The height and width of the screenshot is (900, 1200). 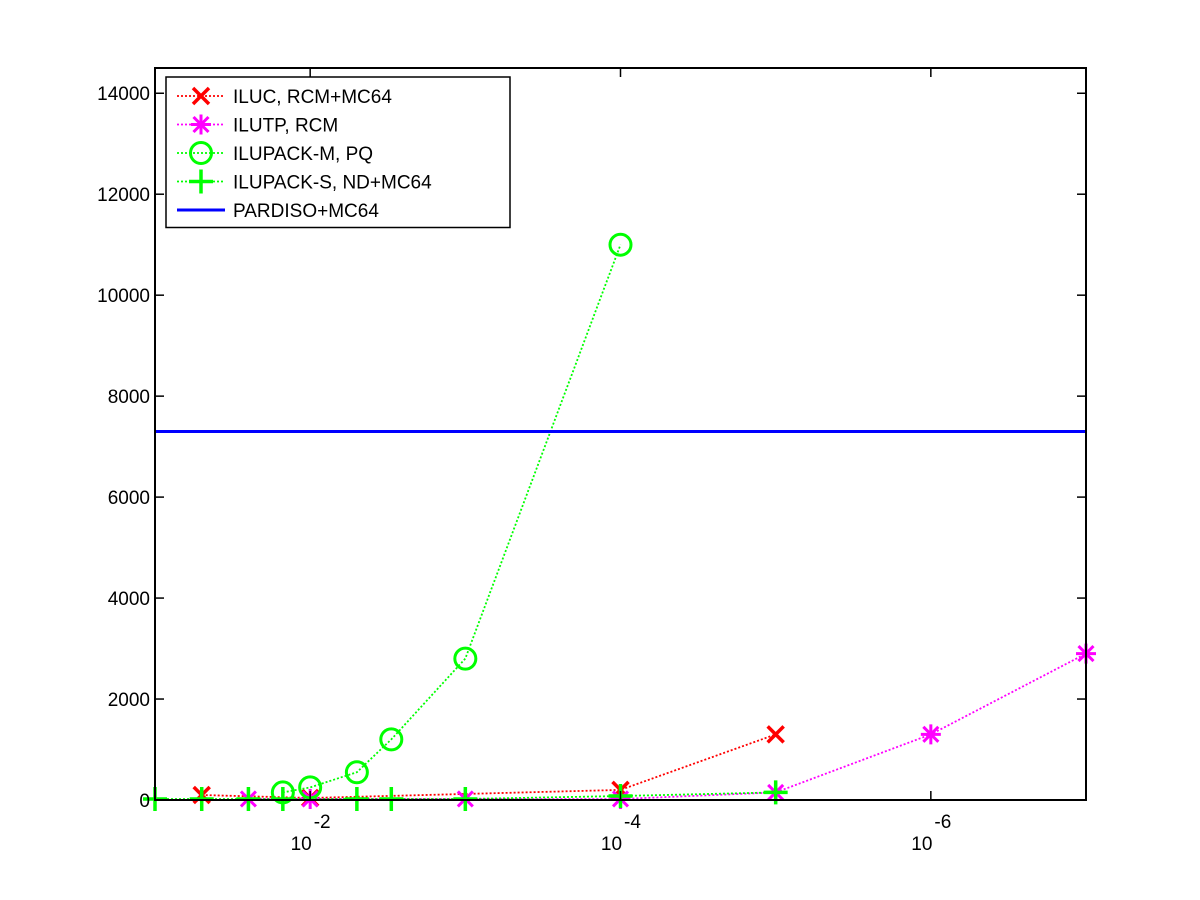 What do you see at coordinates (306, 211) in the screenshot?
I see `legend-label-4: PARDISO+MC64` at bounding box center [306, 211].